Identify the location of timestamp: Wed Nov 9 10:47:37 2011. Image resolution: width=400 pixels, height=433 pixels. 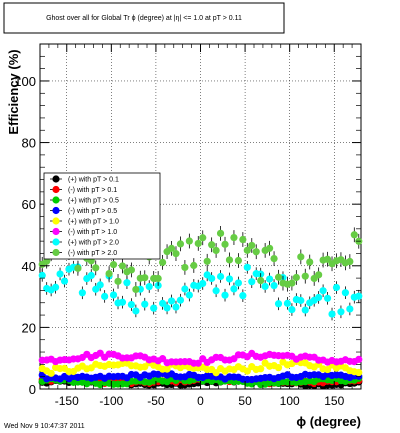
(44, 426).